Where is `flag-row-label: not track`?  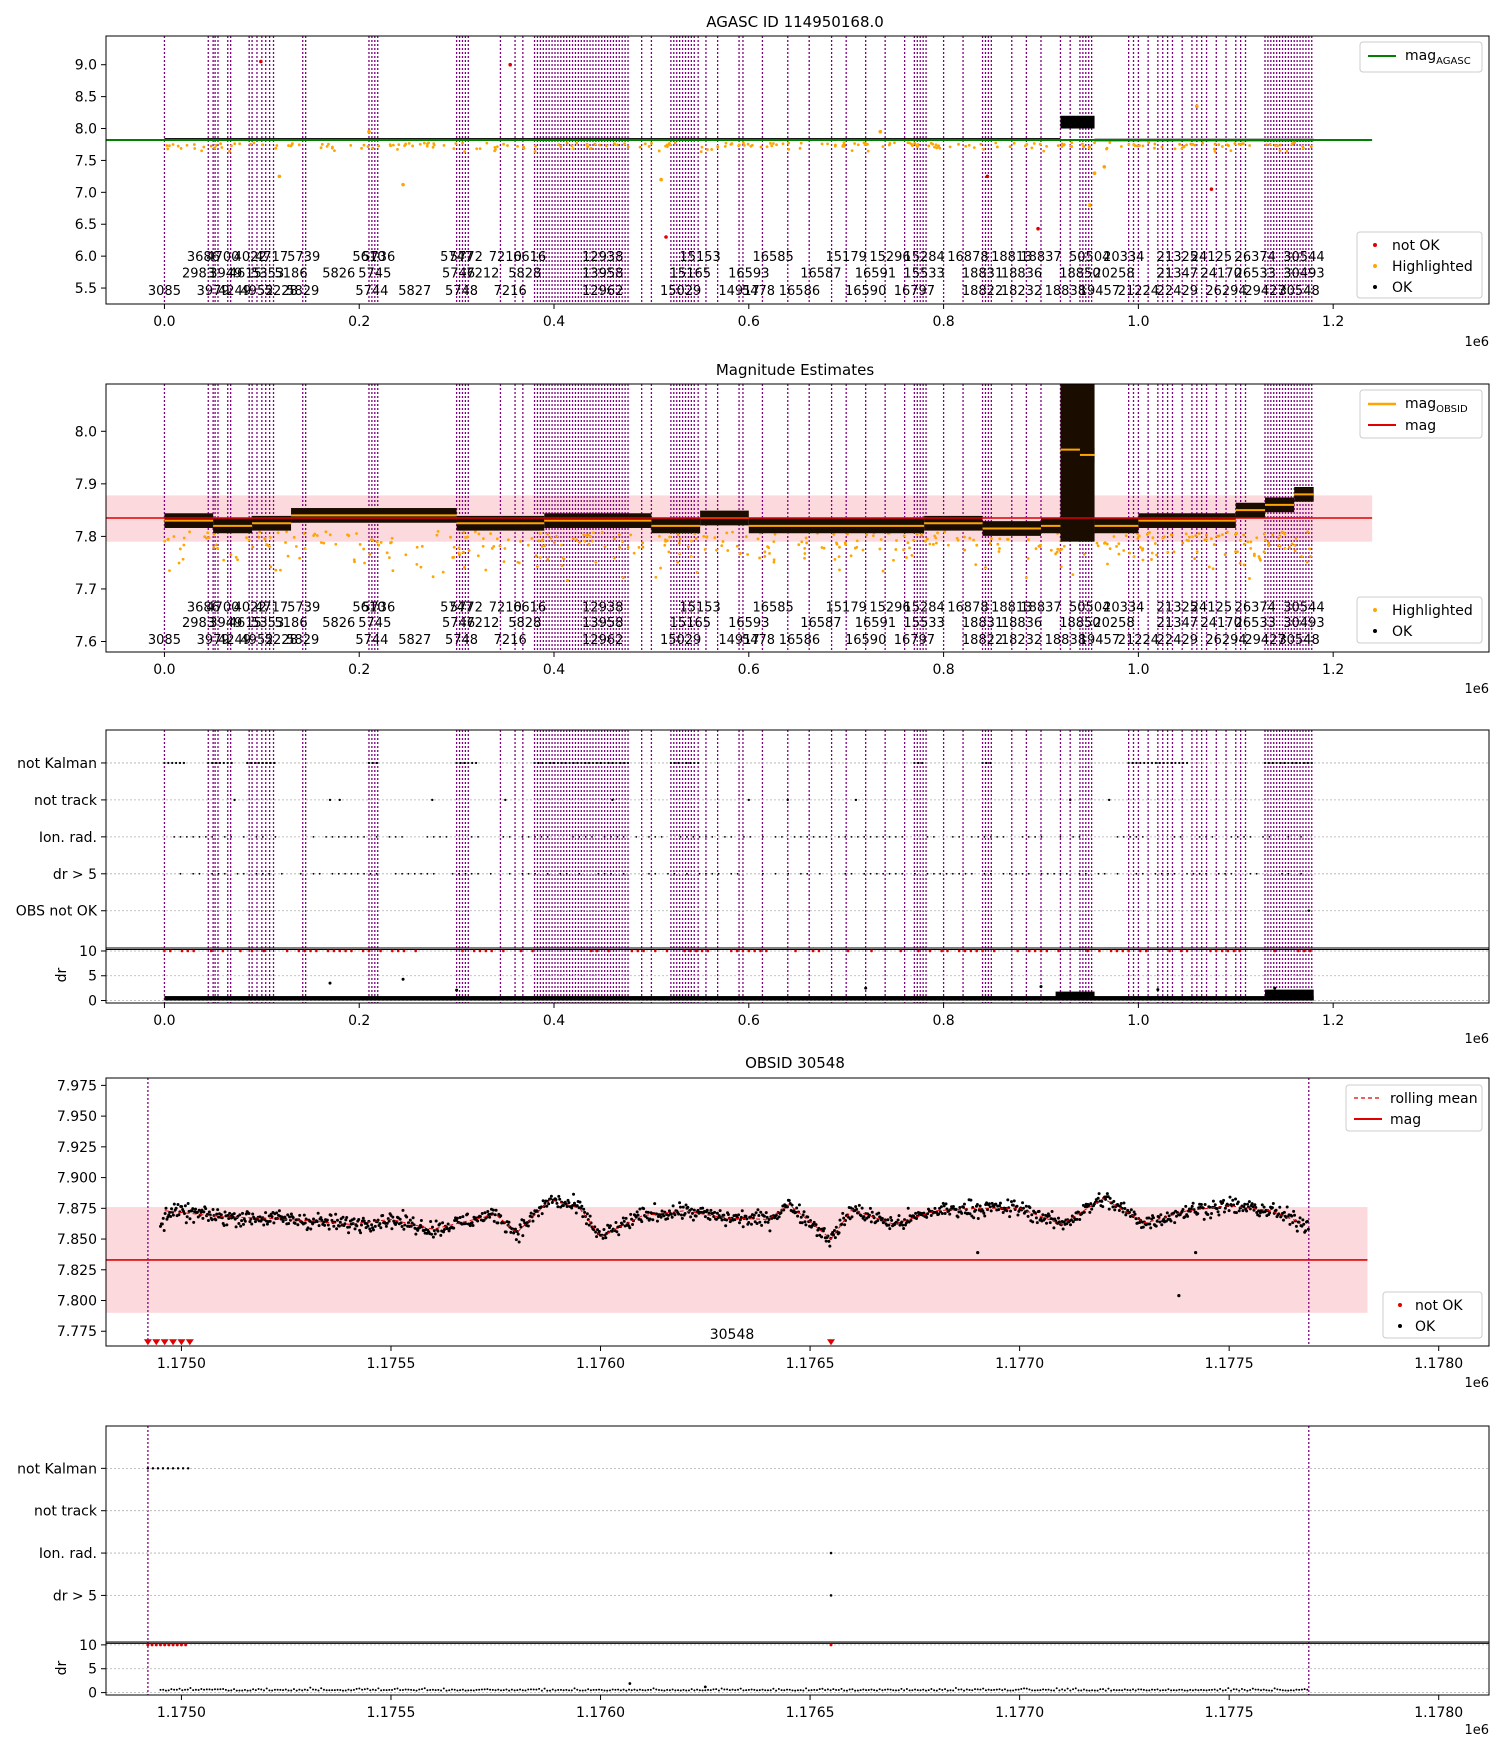
flag-row-label: not track is located at coordinates (66, 801).